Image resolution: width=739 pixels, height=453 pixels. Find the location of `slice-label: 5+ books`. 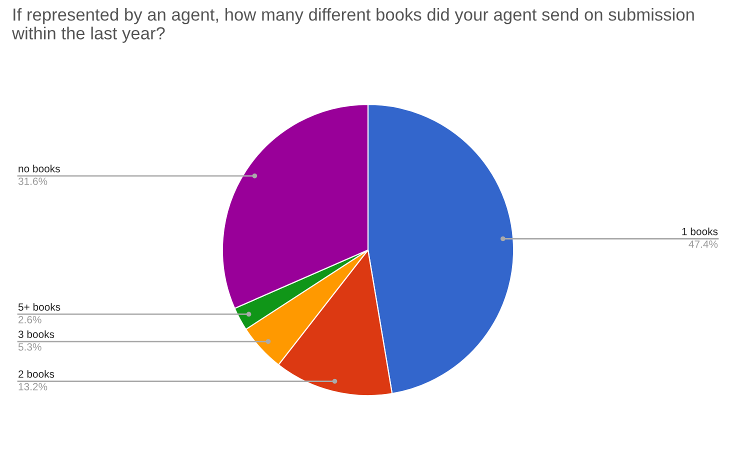

slice-label: 5+ books is located at coordinates (39, 307).